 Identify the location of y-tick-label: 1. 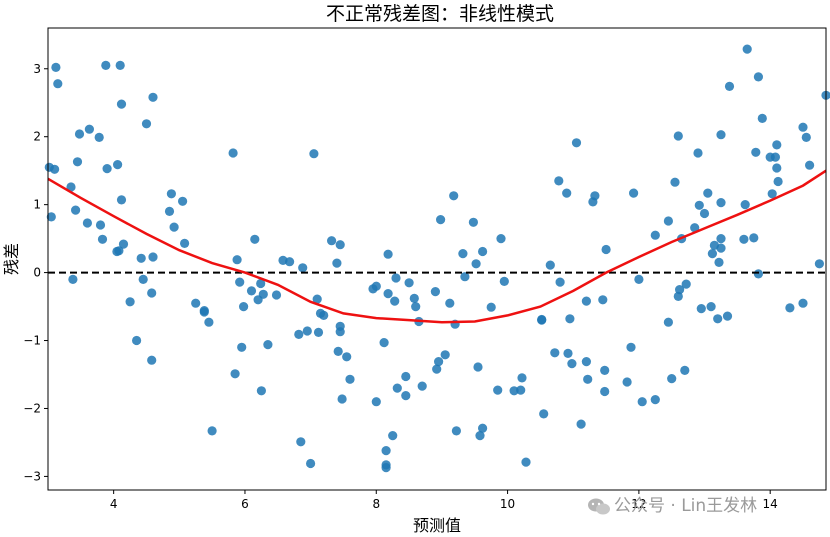
(37, 205).